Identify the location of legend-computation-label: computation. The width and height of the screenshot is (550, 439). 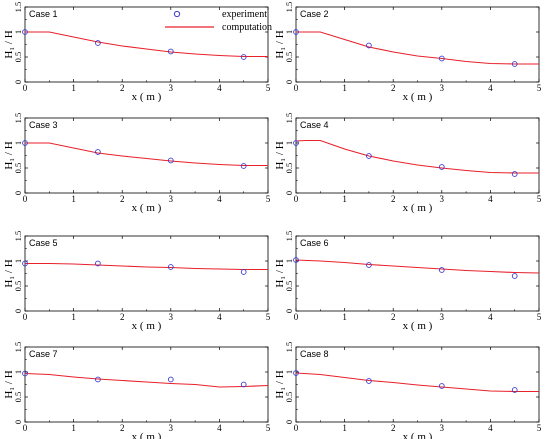
(247, 27).